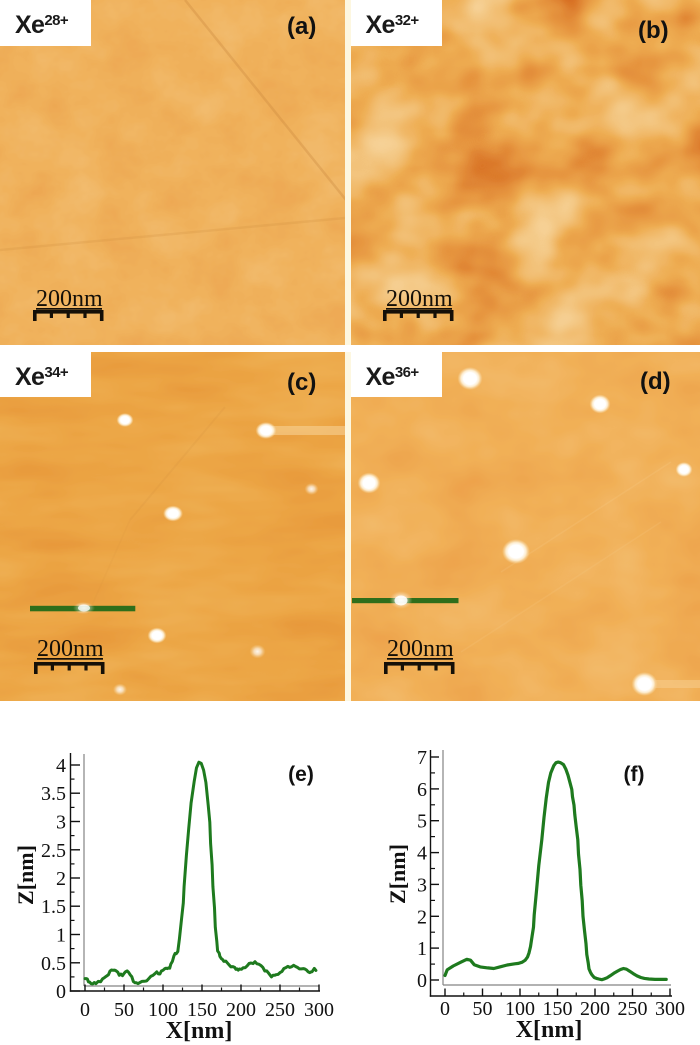 The height and width of the screenshot is (1045, 700). Describe the element at coordinates (634, 774) in the screenshot. I see `svg-text: (f)` at that location.